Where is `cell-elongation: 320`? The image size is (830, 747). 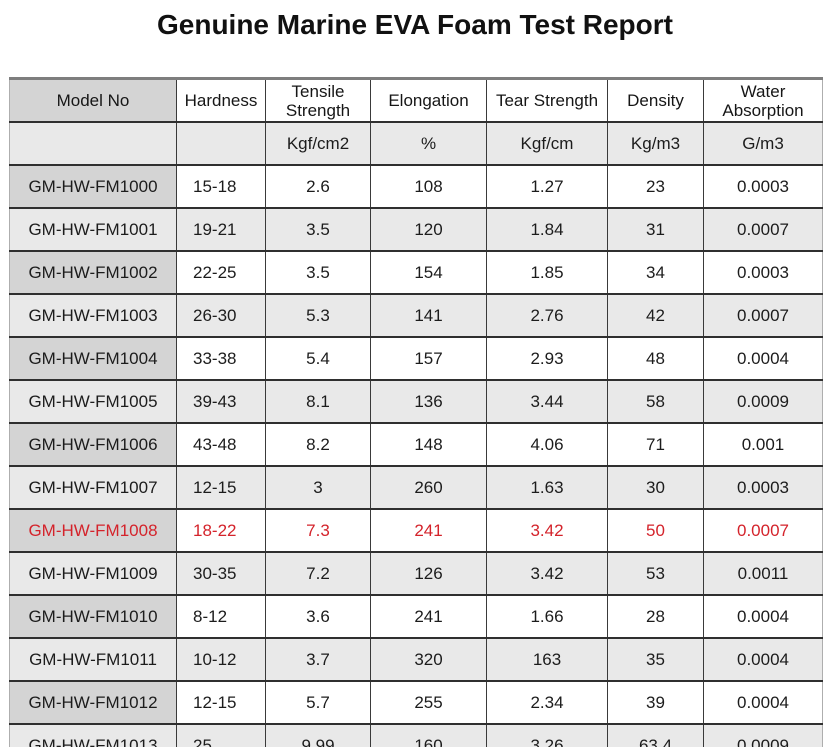
cell-elongation: 320 is located at coordinates (428, 659).